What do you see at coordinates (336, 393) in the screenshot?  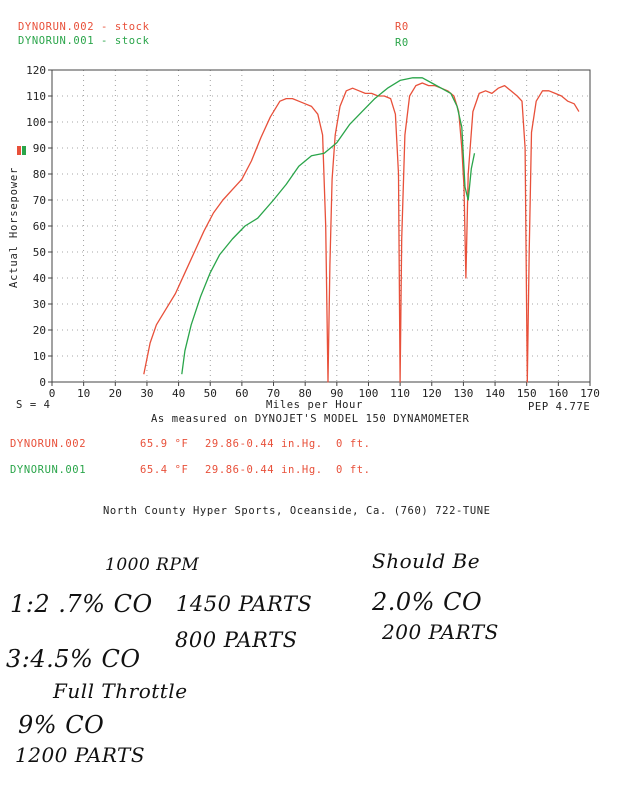 I see `x-tick-label: 90` at bounding box center [336, 393].